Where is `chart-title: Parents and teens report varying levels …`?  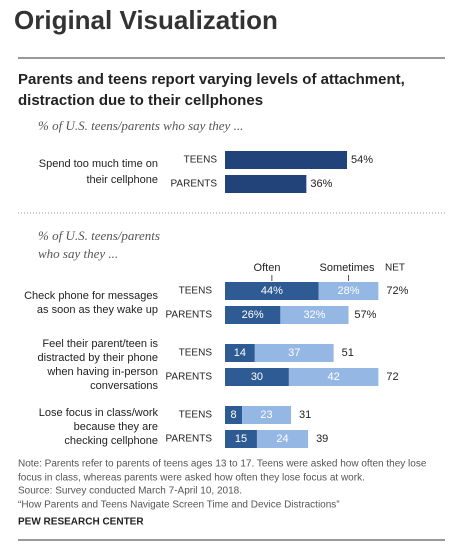 chart-title: Parents and teens report varying levels … is located at coordinates (211, 79).